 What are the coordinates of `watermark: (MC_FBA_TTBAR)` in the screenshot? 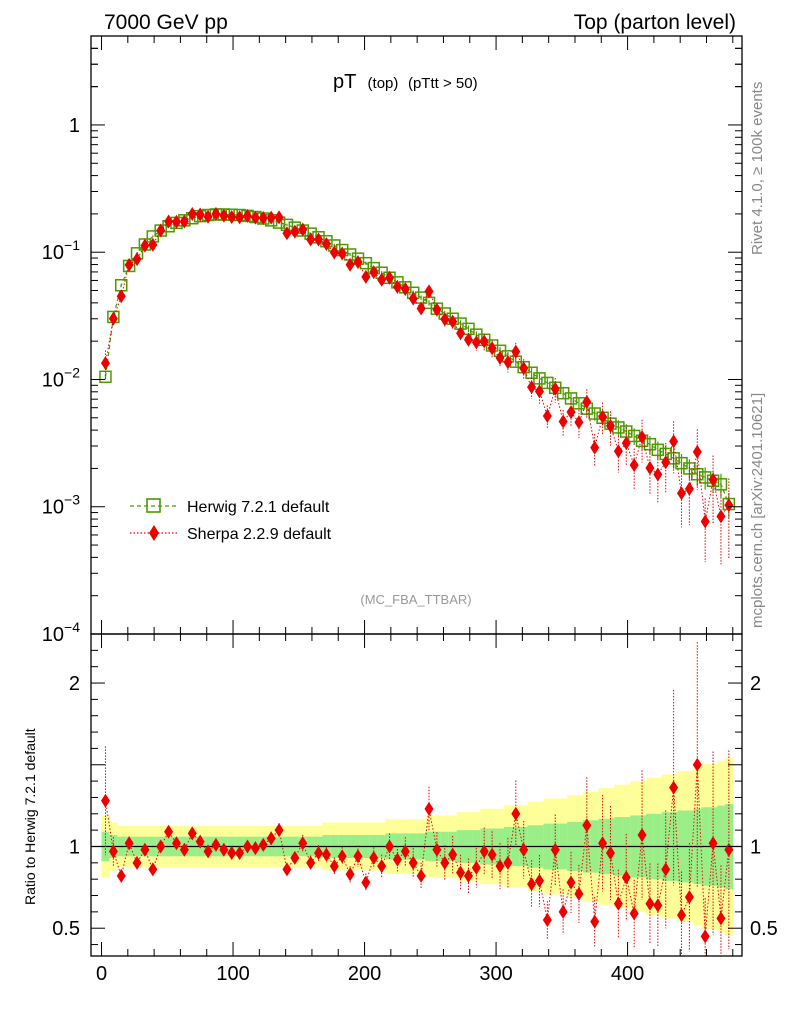 It's located at (415, 599).